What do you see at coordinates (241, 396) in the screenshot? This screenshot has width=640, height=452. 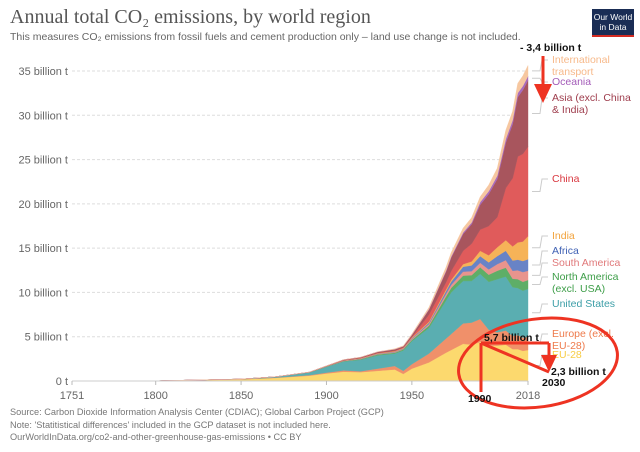 I see `x-tick-label: 1850` at bounding box center [241, 396].